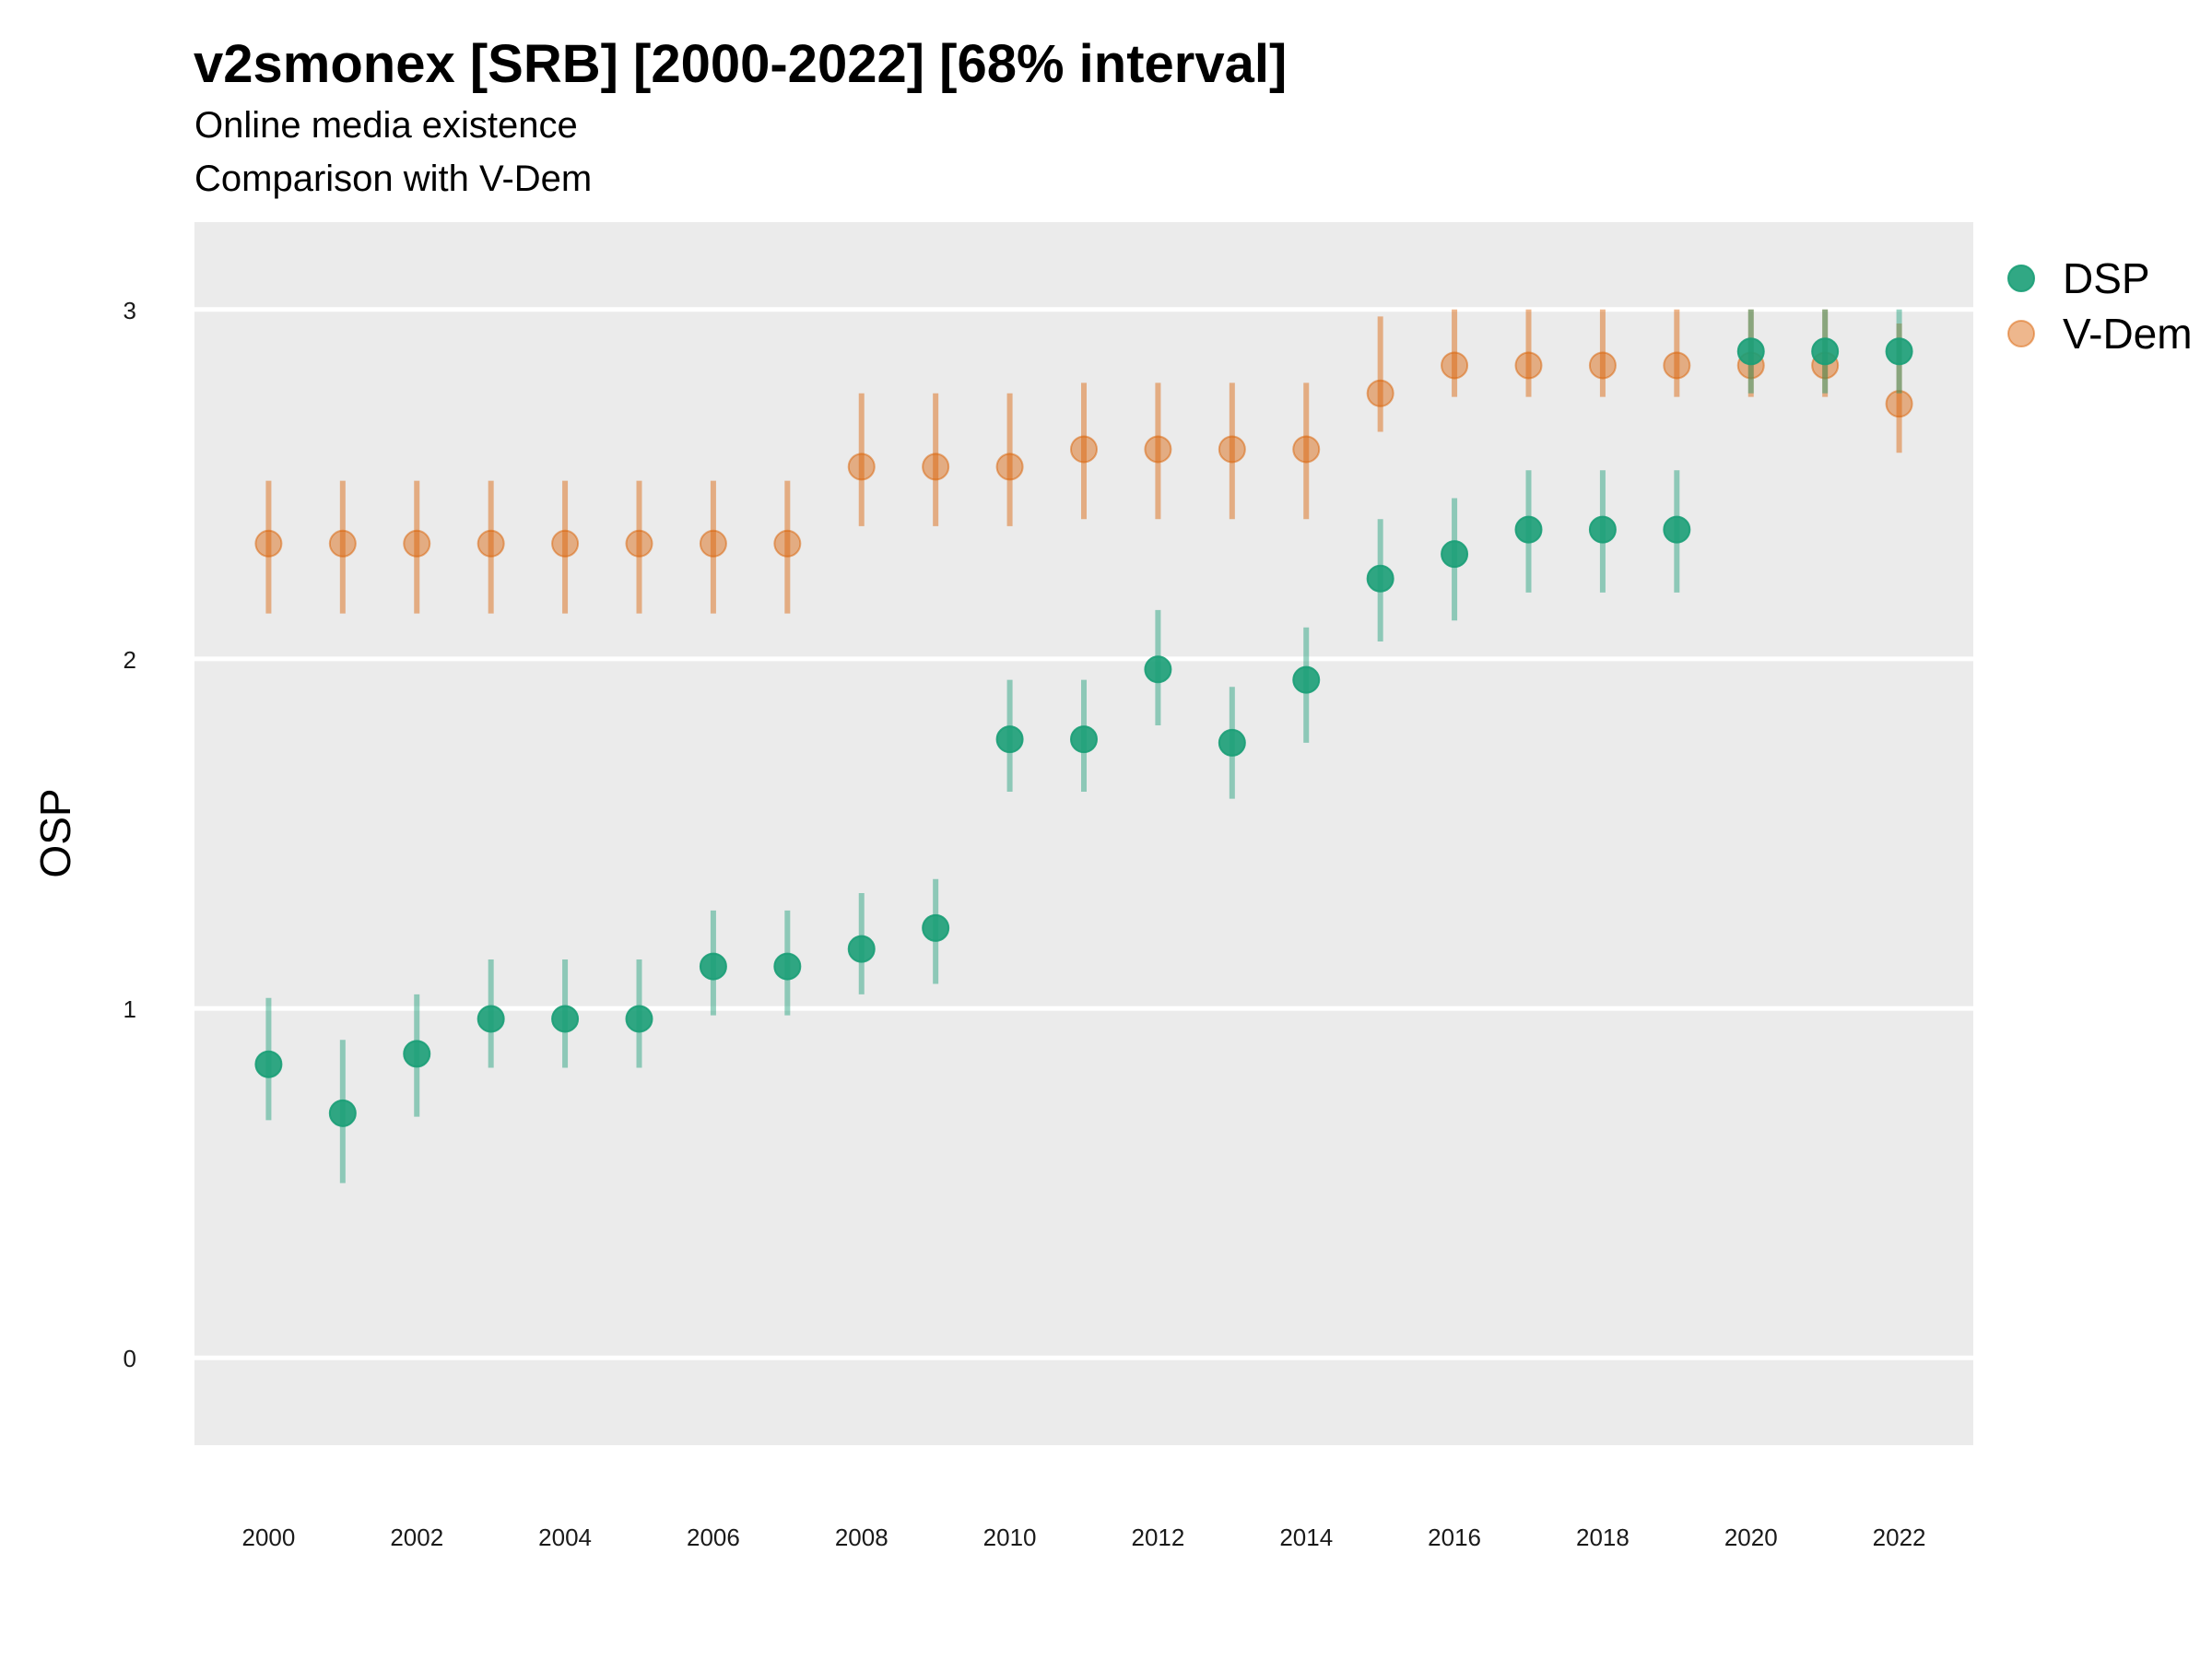  Describe the element at coordinates (565, 1019) in the screenshot. I see `dsp-point-2004` at that location.